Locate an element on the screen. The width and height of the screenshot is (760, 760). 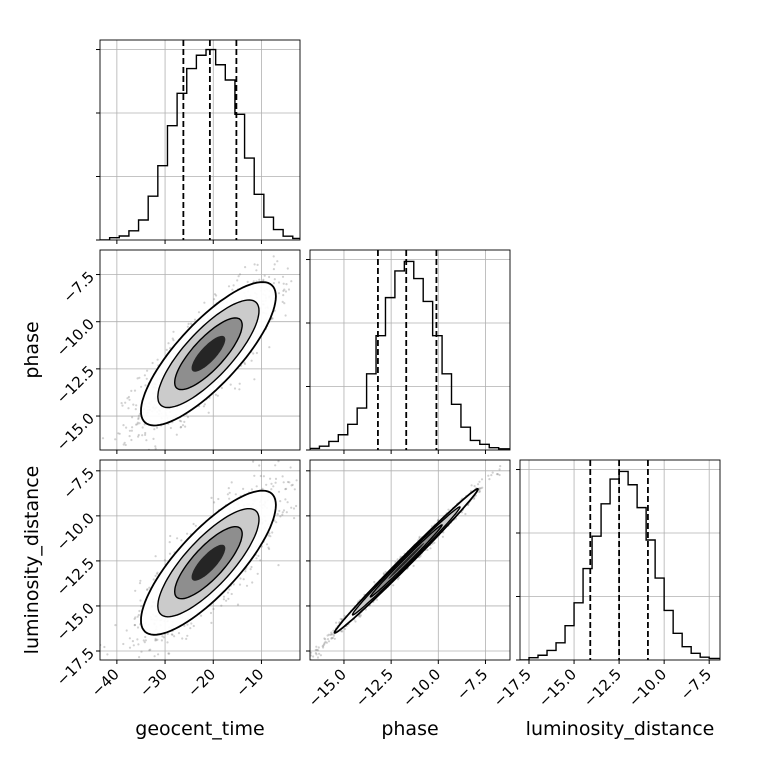
y-axis-label-luminosity_distance: luminosity_distance is located at coordinates (32, 560).